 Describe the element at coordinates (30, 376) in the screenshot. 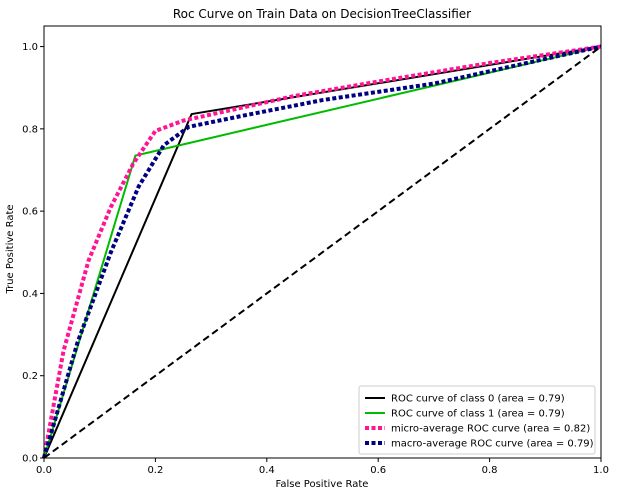

I see `y-tick-label: 0.2` at that location.